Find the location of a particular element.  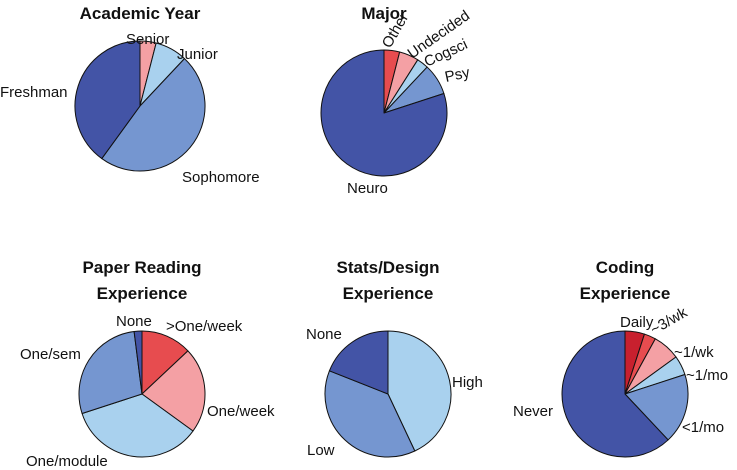

slice-label-never: Never is located at coordinates (533, 411).